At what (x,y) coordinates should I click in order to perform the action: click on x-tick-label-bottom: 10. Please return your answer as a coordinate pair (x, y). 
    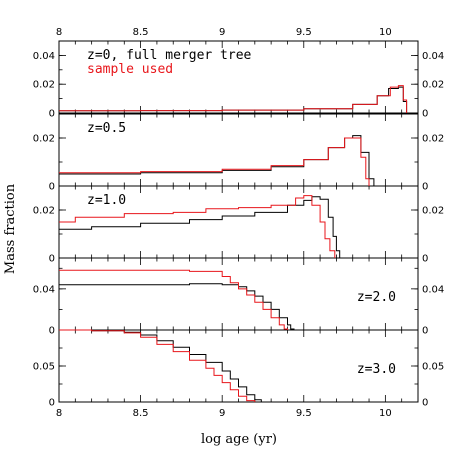
    Looking at the image, I should click on (385, 413).